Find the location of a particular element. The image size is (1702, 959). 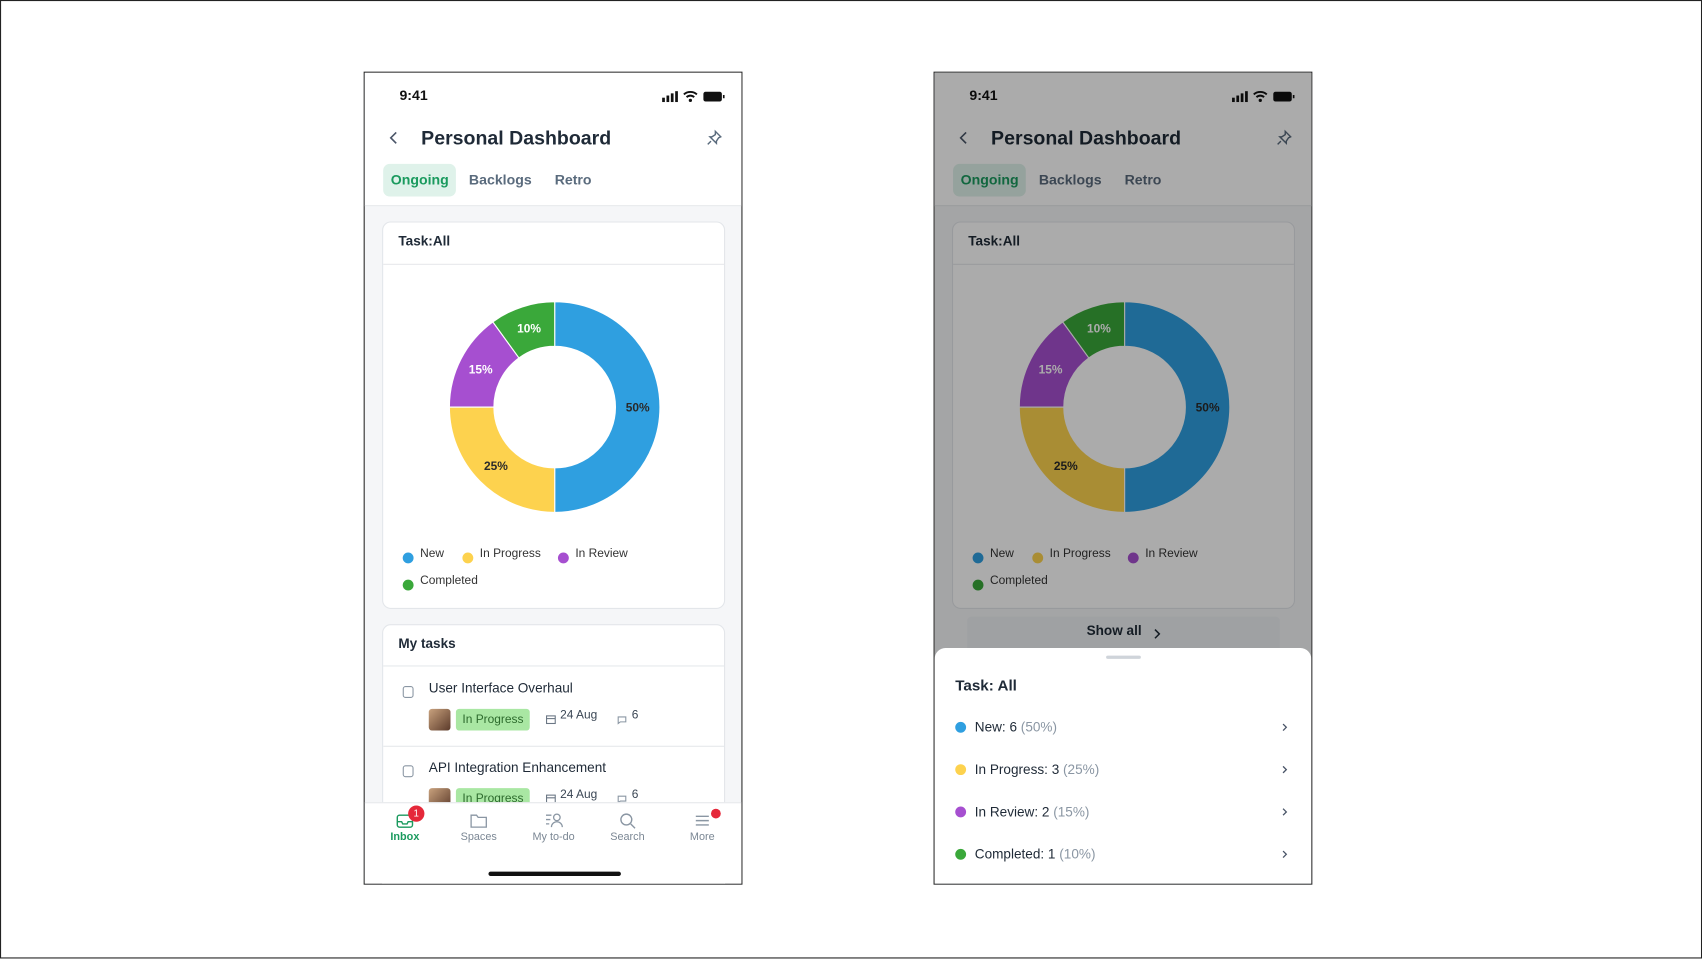

sheet-item: In Review: 2 (15%) is located at coordinates (1123, 811).